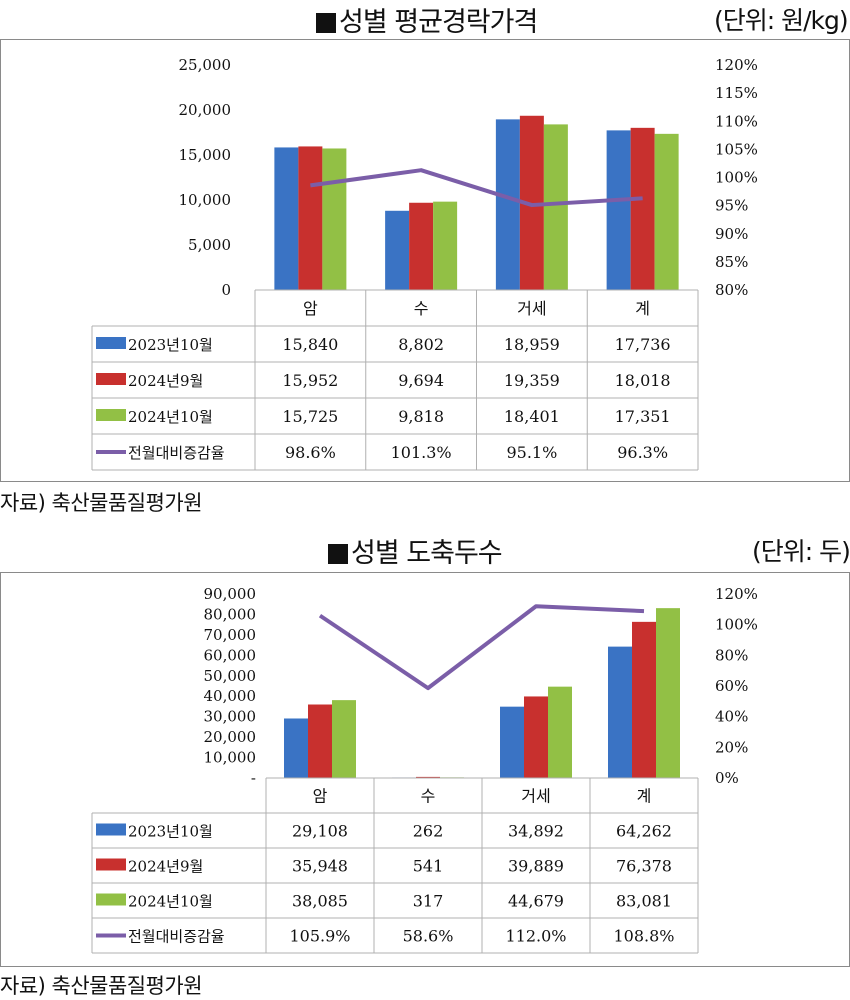 This screenshot has width=850, height=1000. Describe the element at coordinates (427, 553) in the screenshot. I see `chart2-title-text: 성별 도축두수` at that location.